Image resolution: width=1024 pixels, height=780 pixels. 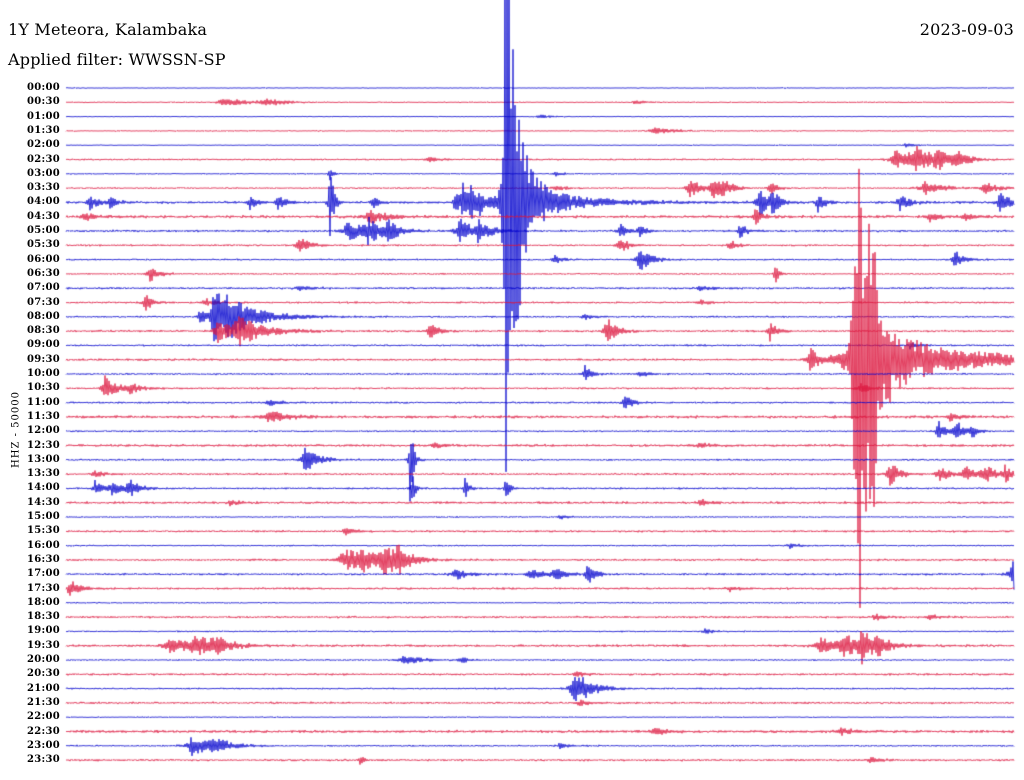 I want to click on time-label: 20:30, so click(x=43, y=674).